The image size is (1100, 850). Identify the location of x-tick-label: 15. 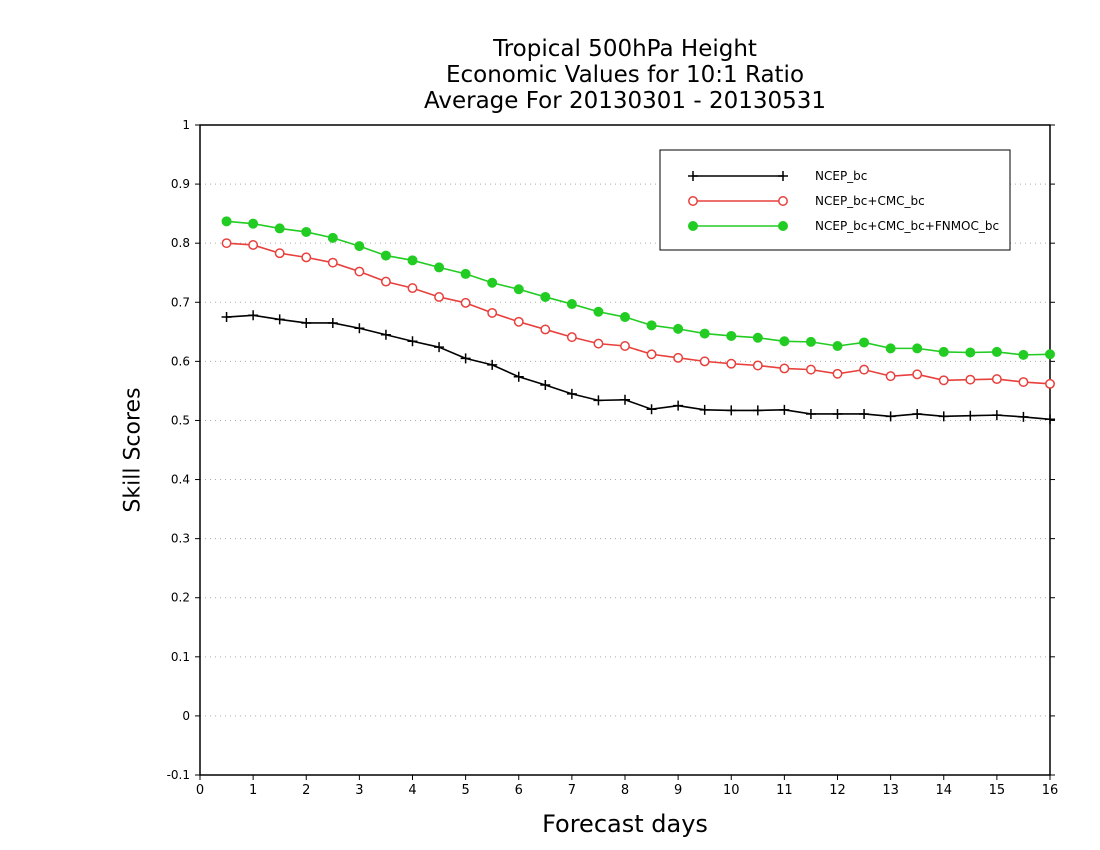
(997, 790).